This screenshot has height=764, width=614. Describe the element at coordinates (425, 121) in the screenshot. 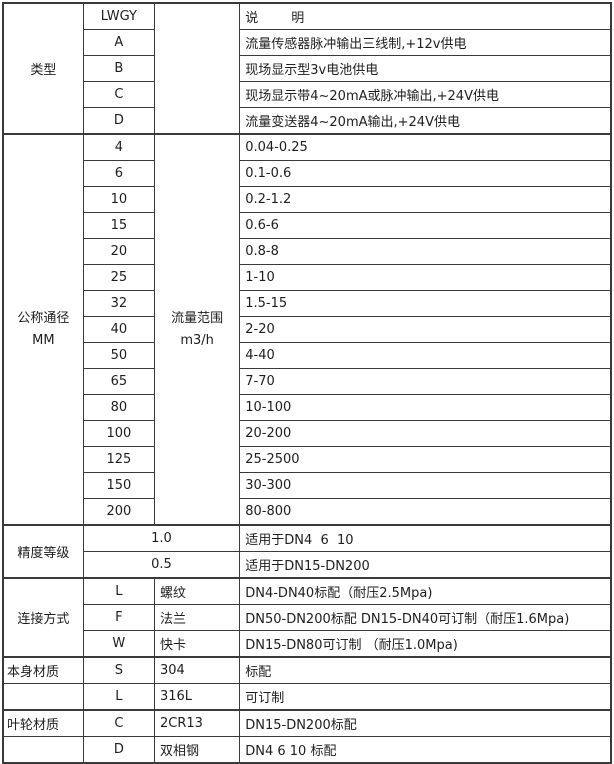

I see `desc-cell: 流量变送器4~20mA输出,+24V供电` at that location.